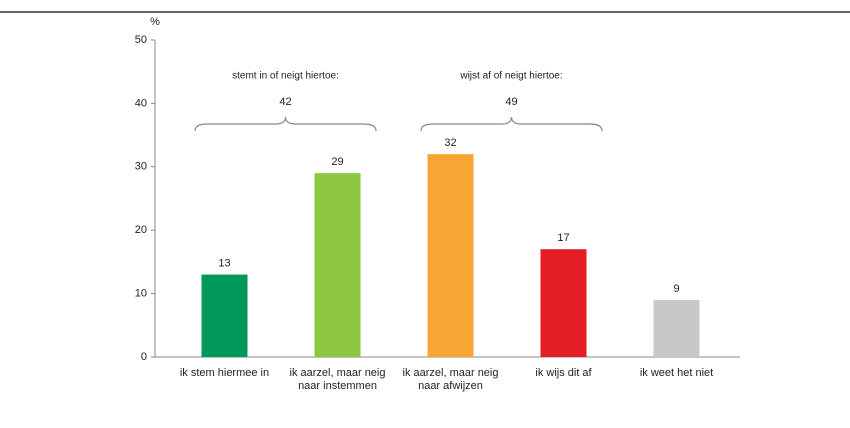 The width and height of the screenshot is (850, 428). What do you see at coordinates (450, 143) in the screenshot?
I see `value-label: 32` at bounding box center [450, 143].